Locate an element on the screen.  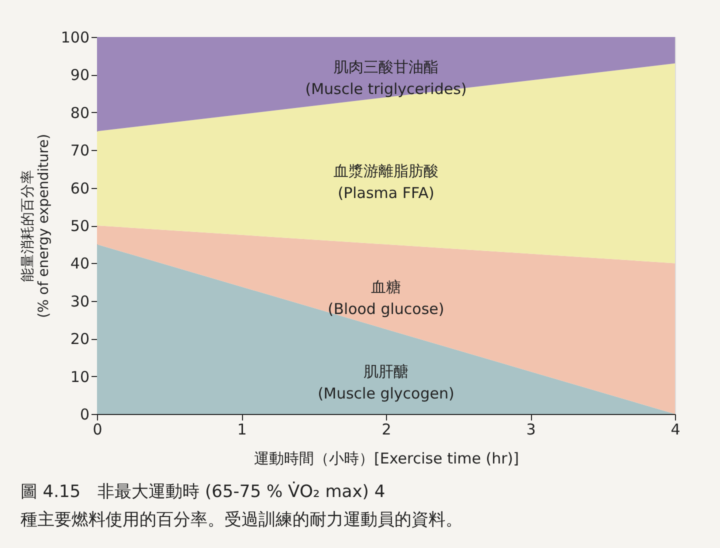
y-tick-label: 50 is located at coordinates (80, 226).